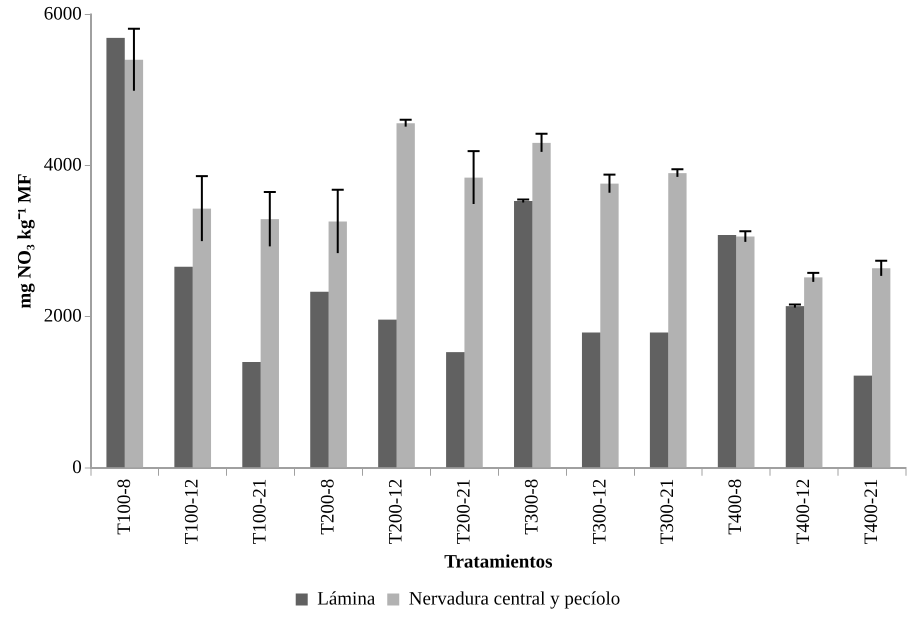  What do you see at coordinates (192, 511) in the screenshot?
I see `x-tick-label: T100-12` at bounding box center [192, 511].